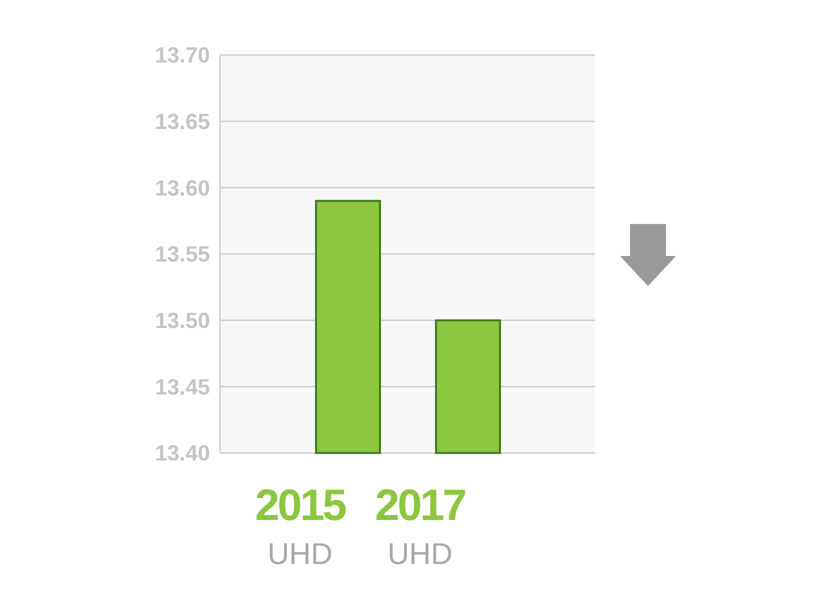 The width and height of the screenshot is (820, 607). What do you see at coordinates (182, 453) in the screenshot?
I see `y-tick-label: 13.40` at bounding box center [182, 453].